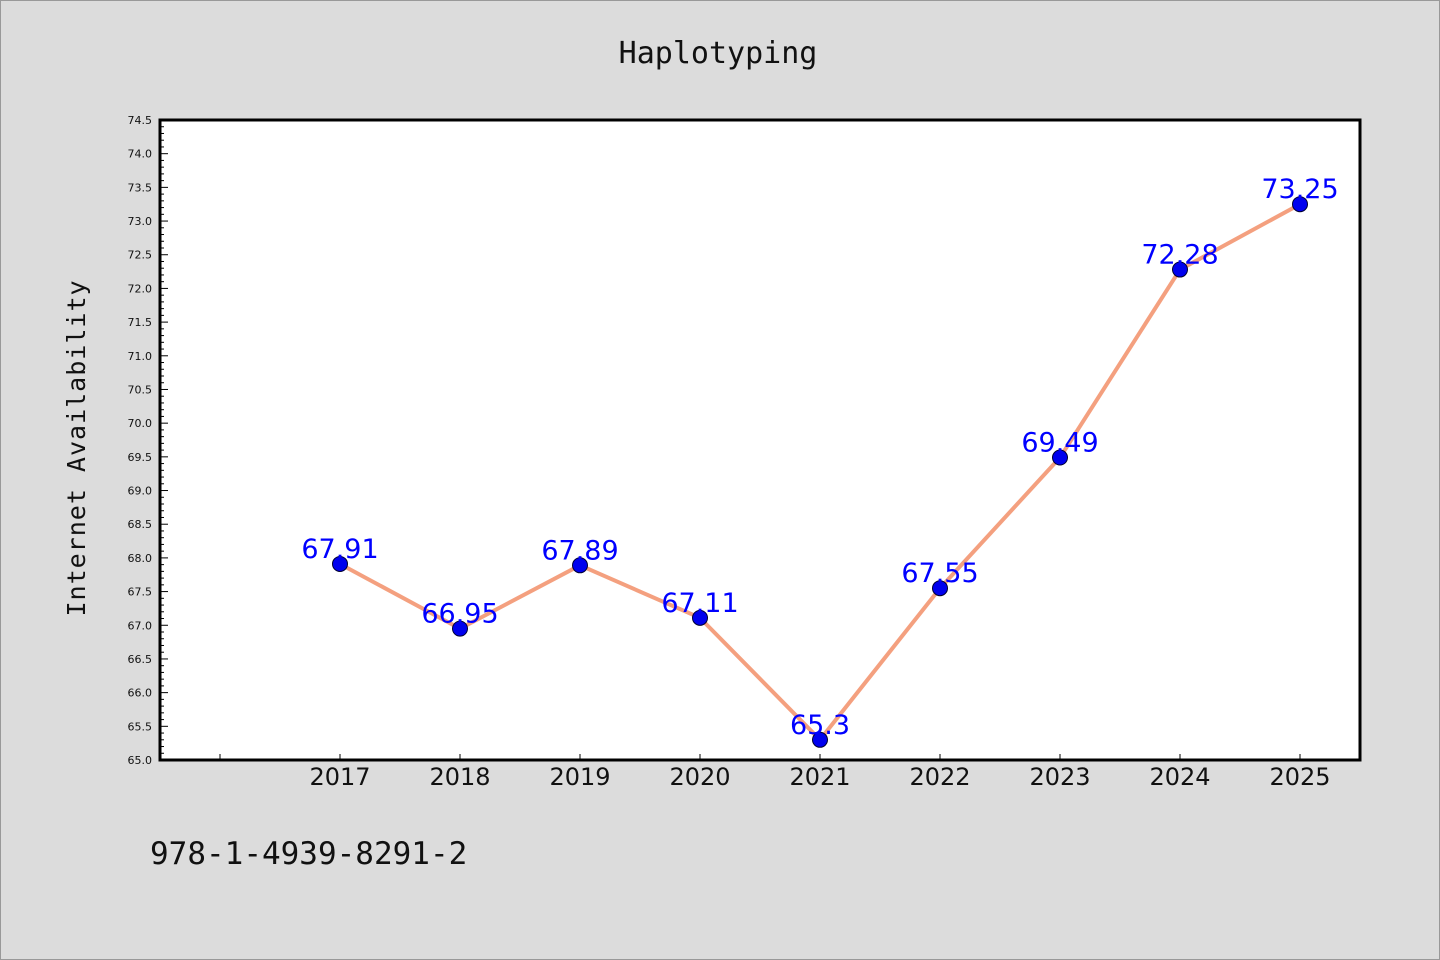  Describe the element at coordinates (140, 659) in the screenshot. I see `y-tick-label: 66.5` at that location.